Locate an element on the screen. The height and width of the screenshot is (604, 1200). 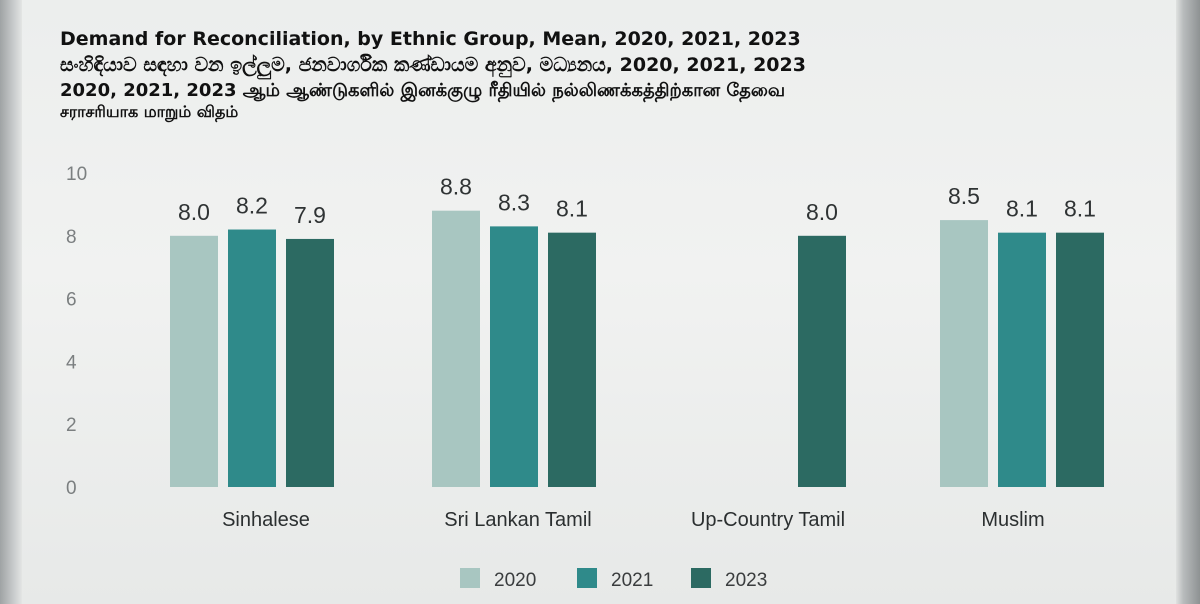
y-tick-label: 8 is located at coordinates (71, 237).